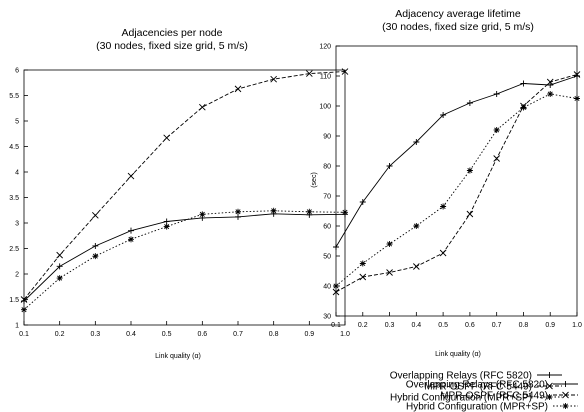 This screenshot has height=412, width=584. Describe the element at coordinates (314, 180) in the screenshot. I see `y-axis-label: (sec)` at that location.